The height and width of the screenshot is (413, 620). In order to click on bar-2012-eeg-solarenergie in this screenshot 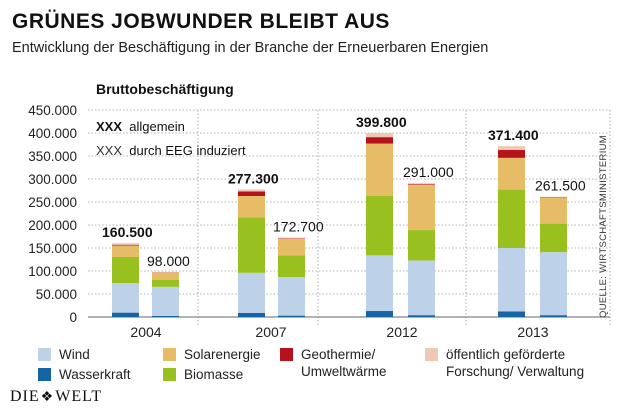, I will do `click(421, 207)`.